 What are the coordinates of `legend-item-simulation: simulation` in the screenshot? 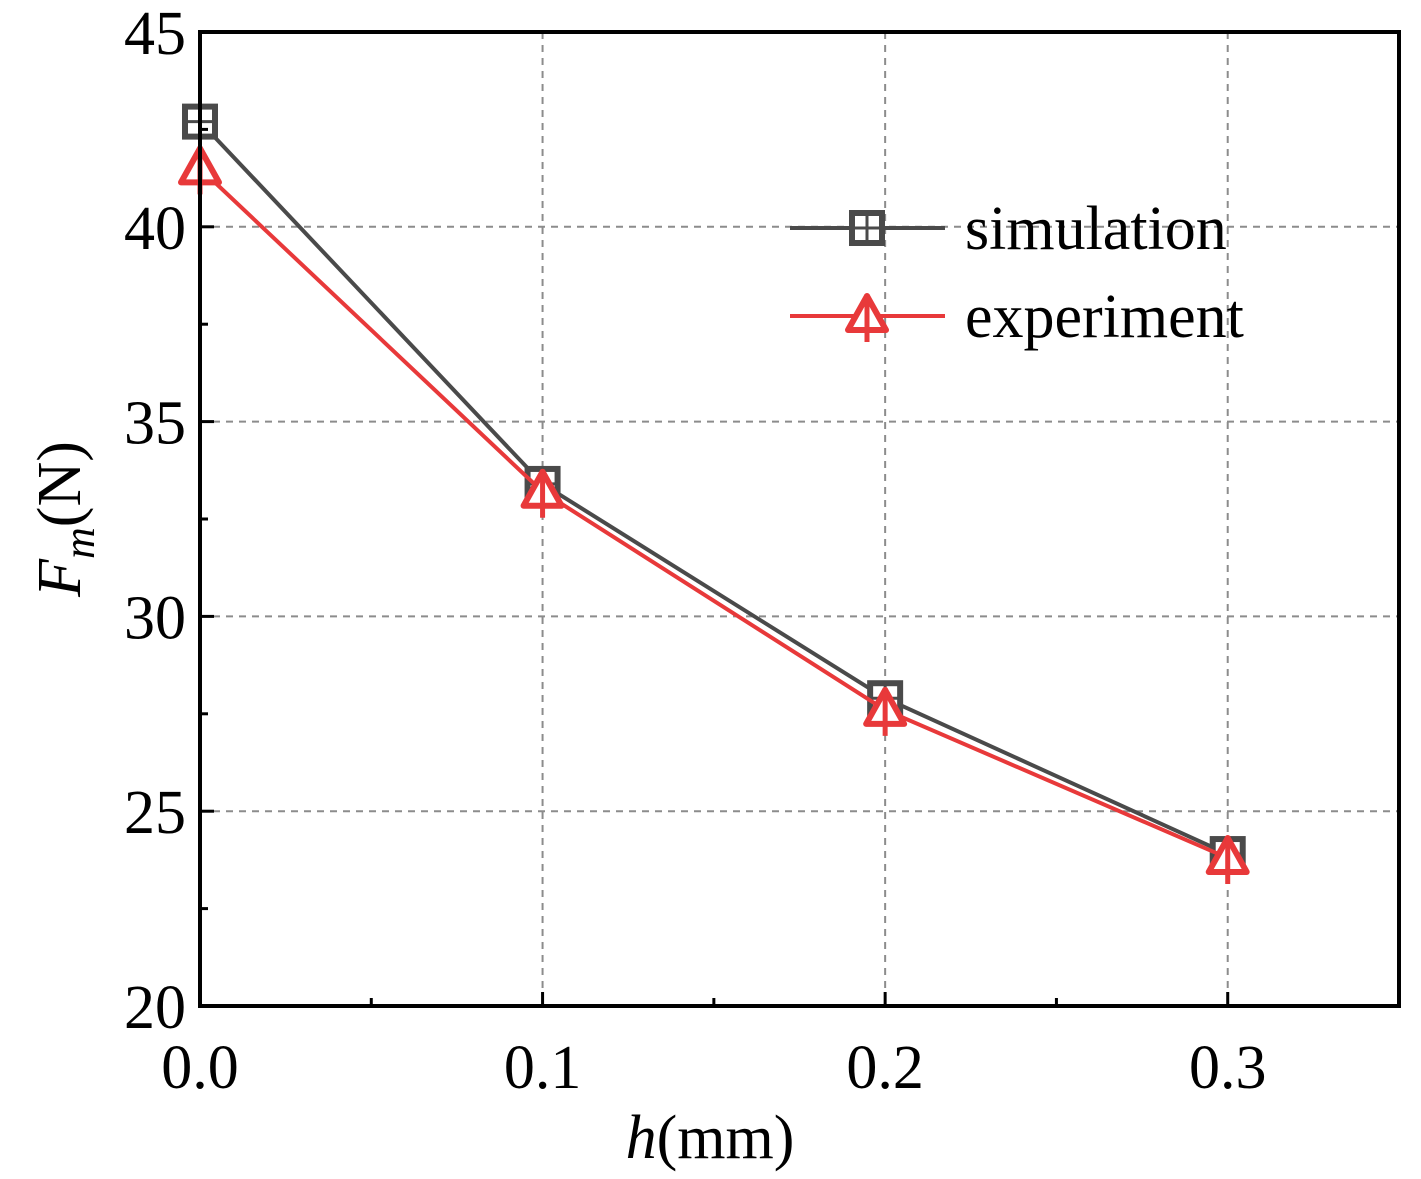 It's located at (1008, 229).